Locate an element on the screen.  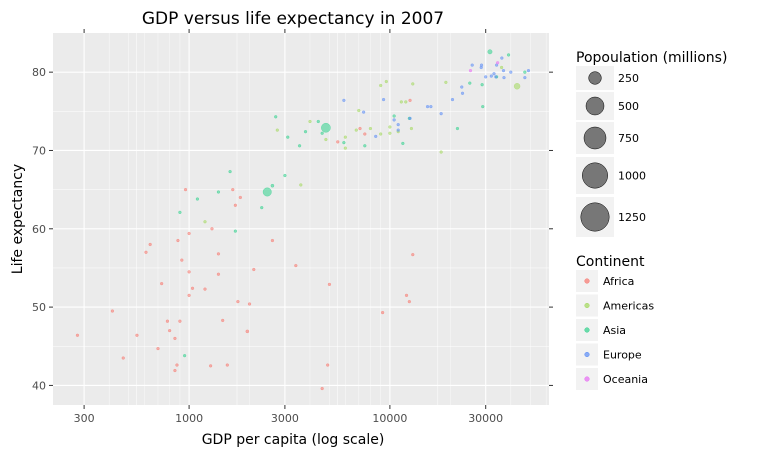
y-tick-label: 50 is located at coordinates (39, 307).